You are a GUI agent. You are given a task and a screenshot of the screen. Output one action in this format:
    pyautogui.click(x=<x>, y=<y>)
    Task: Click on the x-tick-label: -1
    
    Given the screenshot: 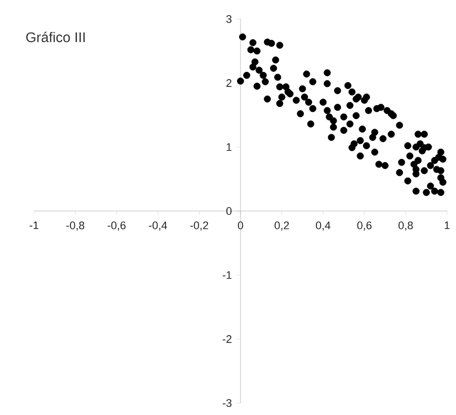 What is the action you would take?
    pyautogui.click(x=34, y=226)
    